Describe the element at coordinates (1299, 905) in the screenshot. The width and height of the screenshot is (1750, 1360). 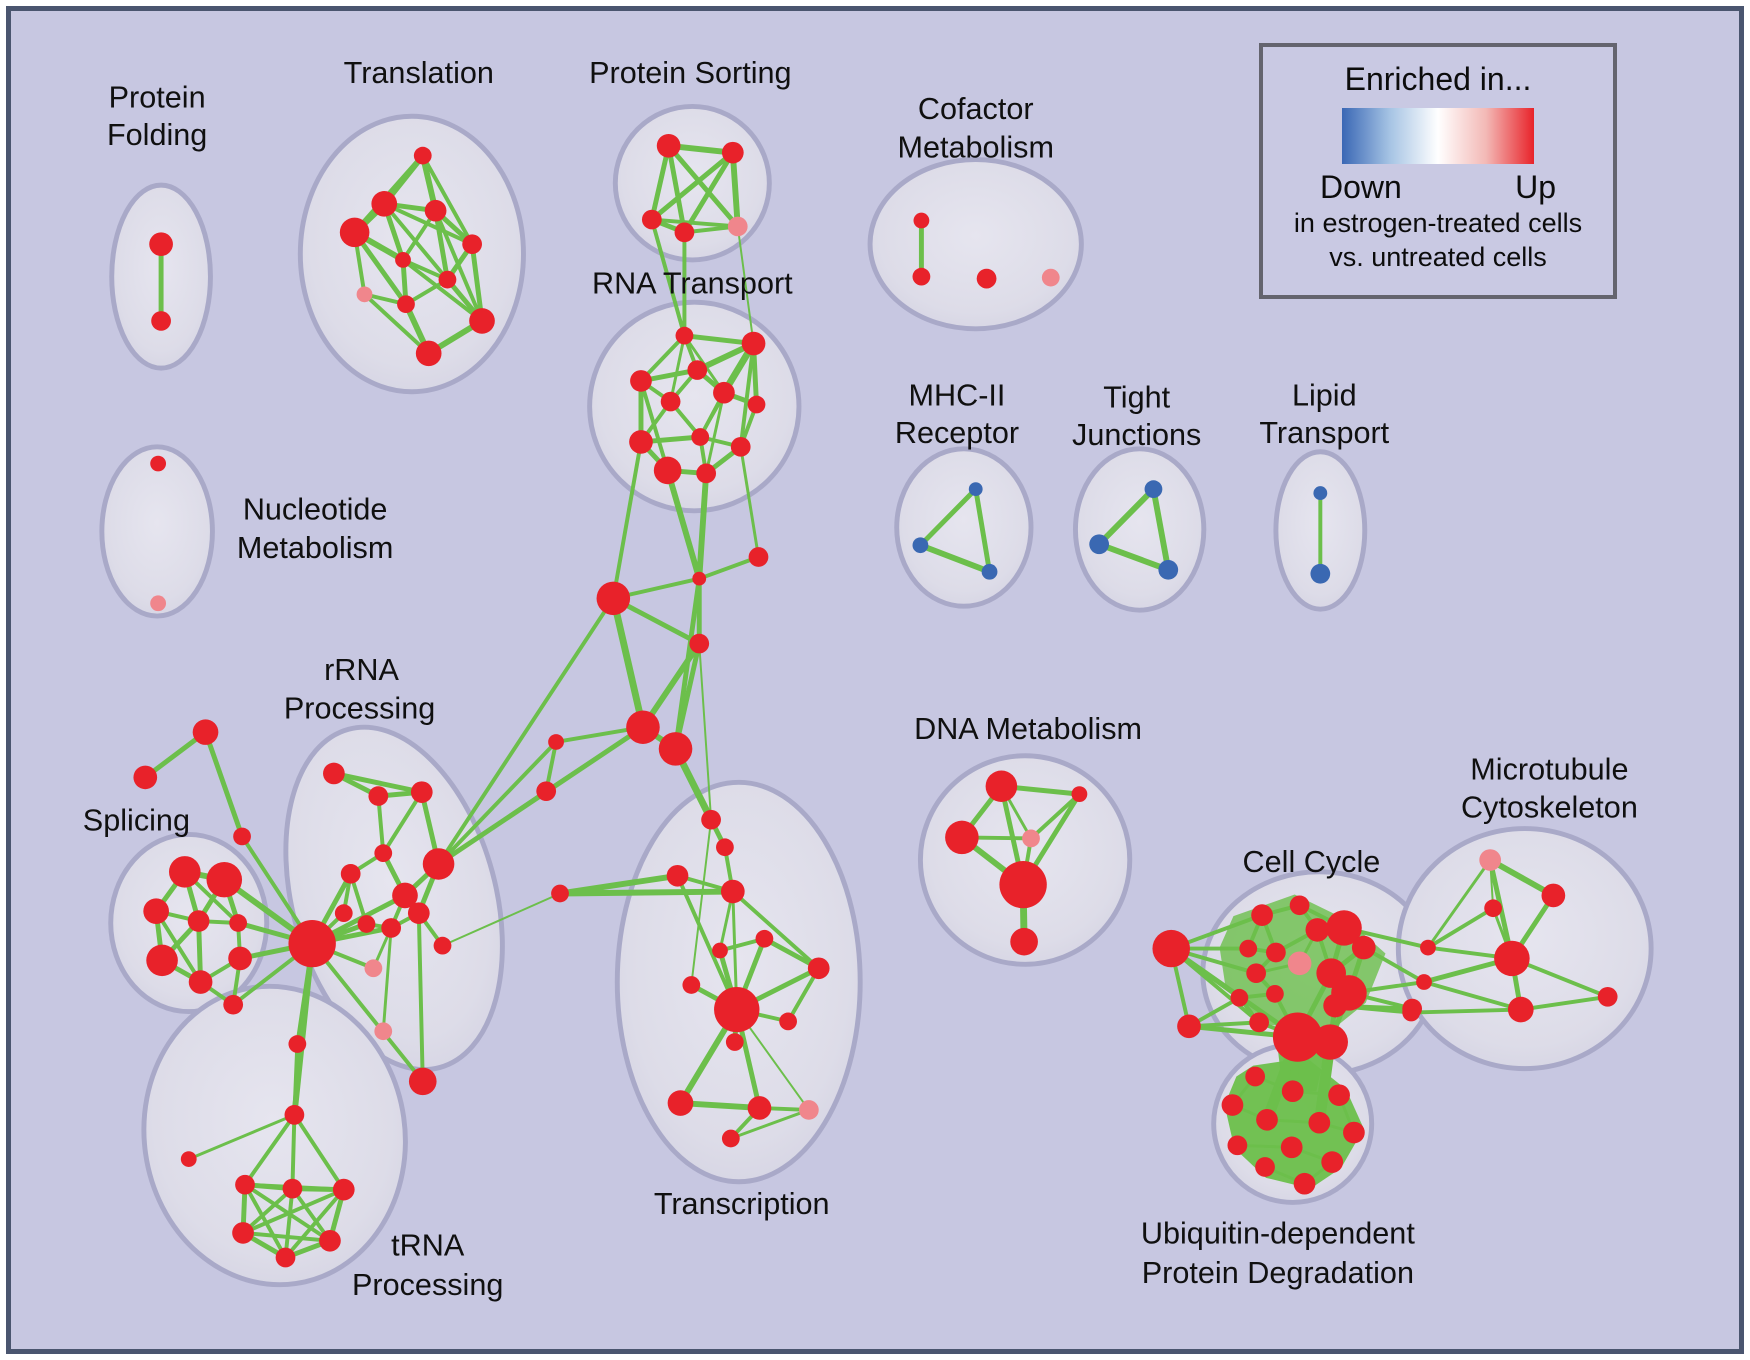
I see `node-c3` at that location.